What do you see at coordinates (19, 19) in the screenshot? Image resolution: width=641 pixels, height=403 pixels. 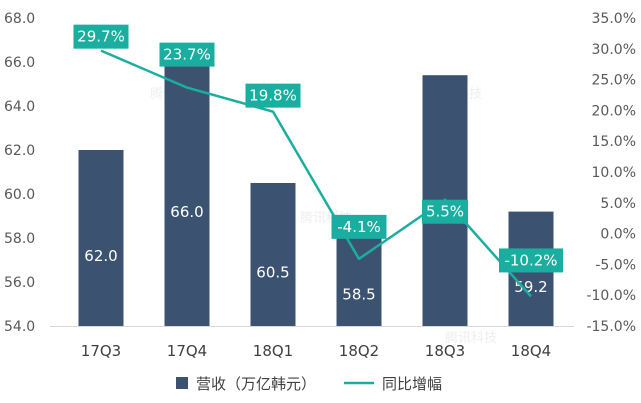 I see `left-tick-label: 68.0` at bounding box center [19, 19].